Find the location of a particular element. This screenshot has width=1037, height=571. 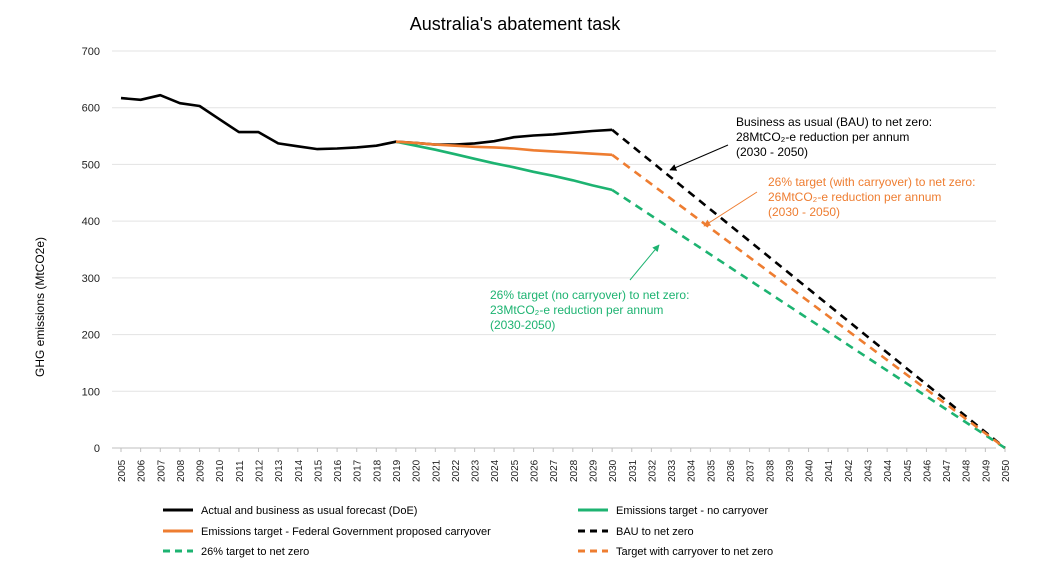

x-tick-label: 2029 is located at coordinates (593, 470).